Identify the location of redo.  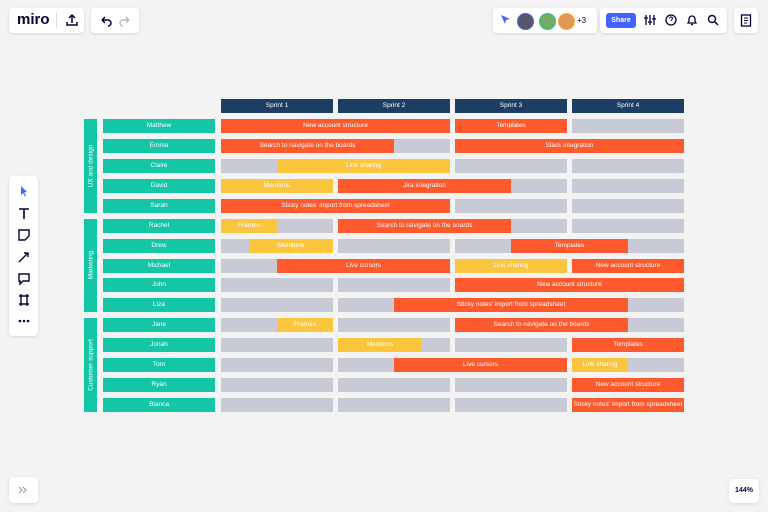
(125, 21).